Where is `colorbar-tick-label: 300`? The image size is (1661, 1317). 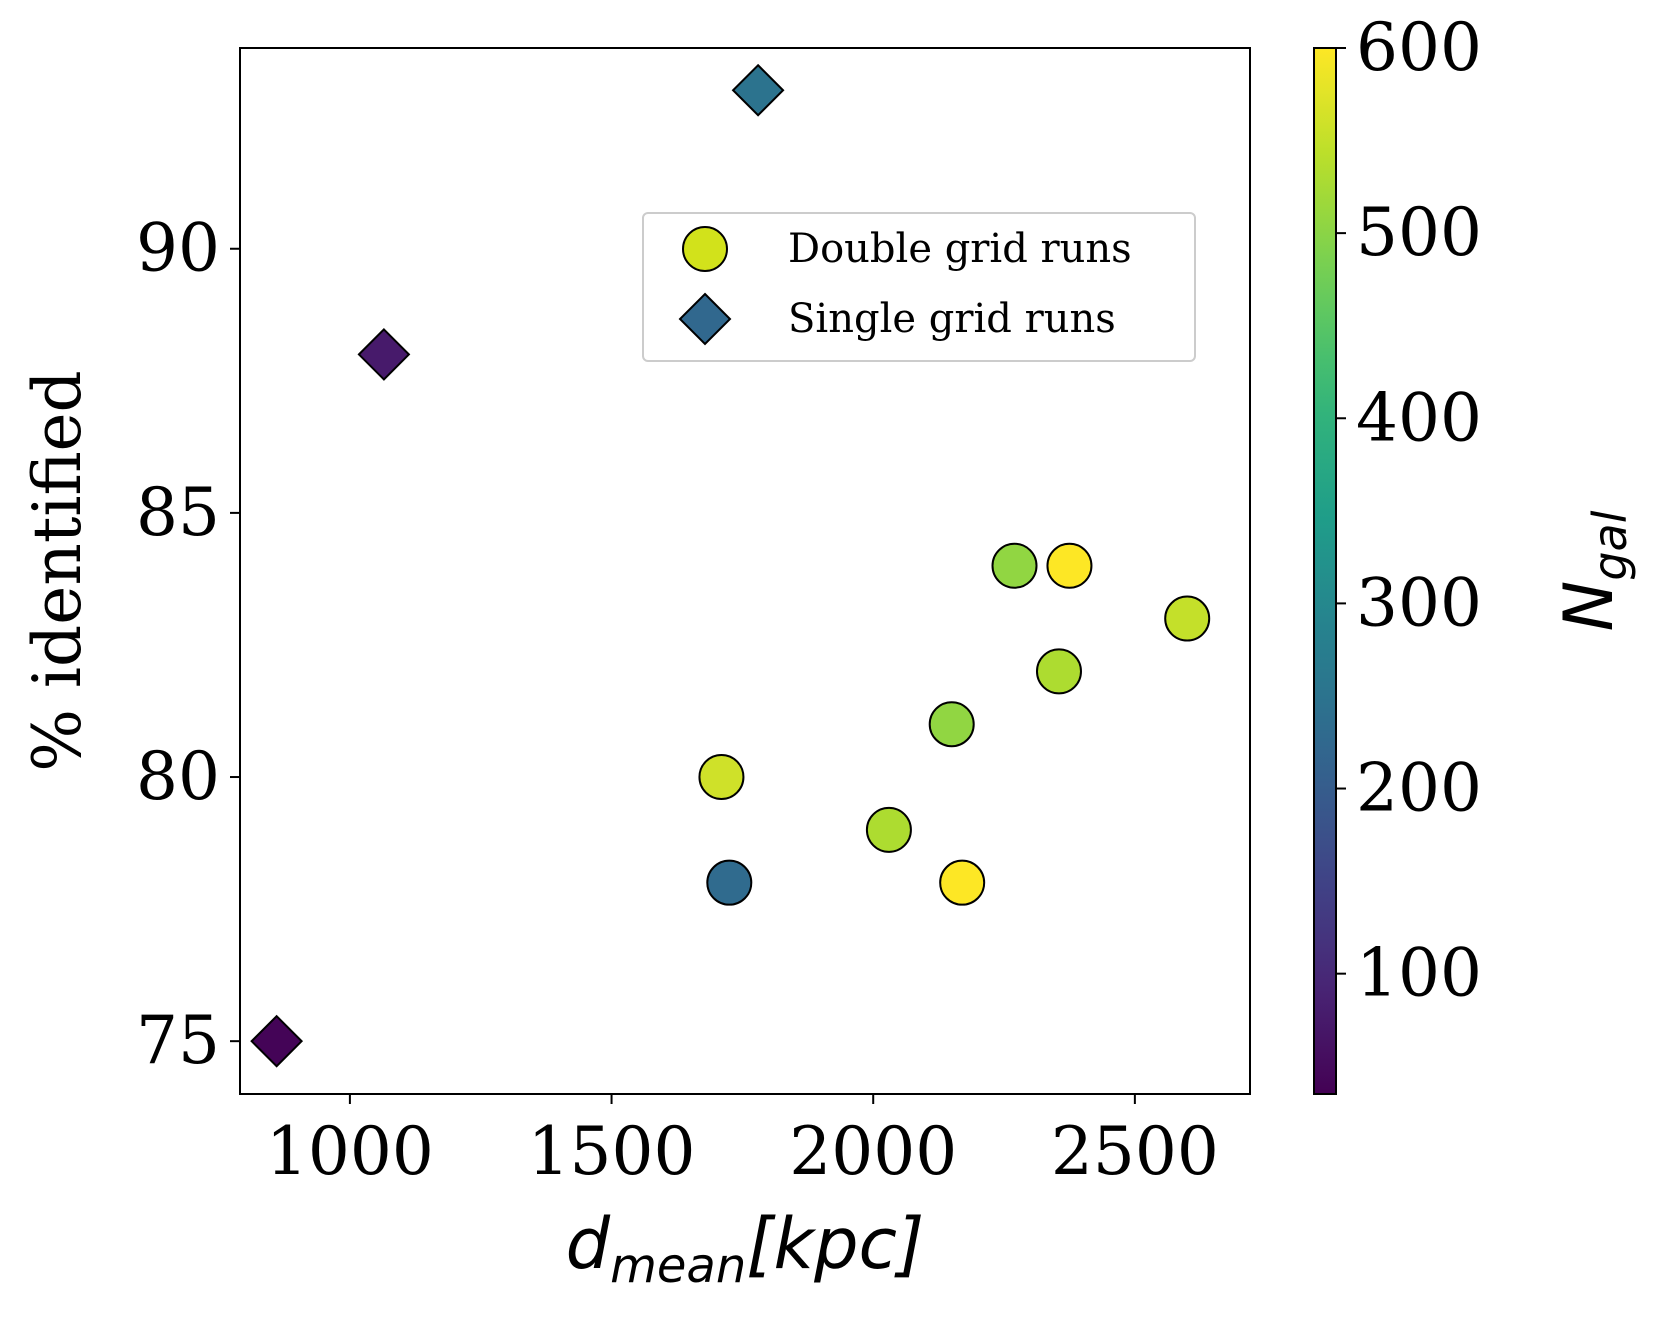 colorbar-tick-label: 300 is located at coordinates (1419, 602).